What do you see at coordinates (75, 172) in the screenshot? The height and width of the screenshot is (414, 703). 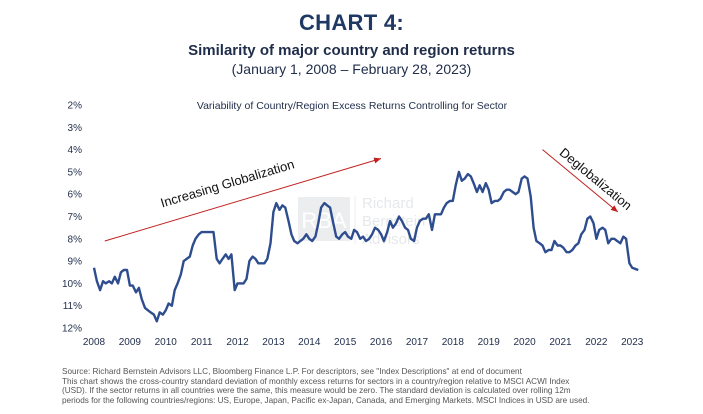 I see `y-tick-label: 5%` at bounding box center [75, 172].